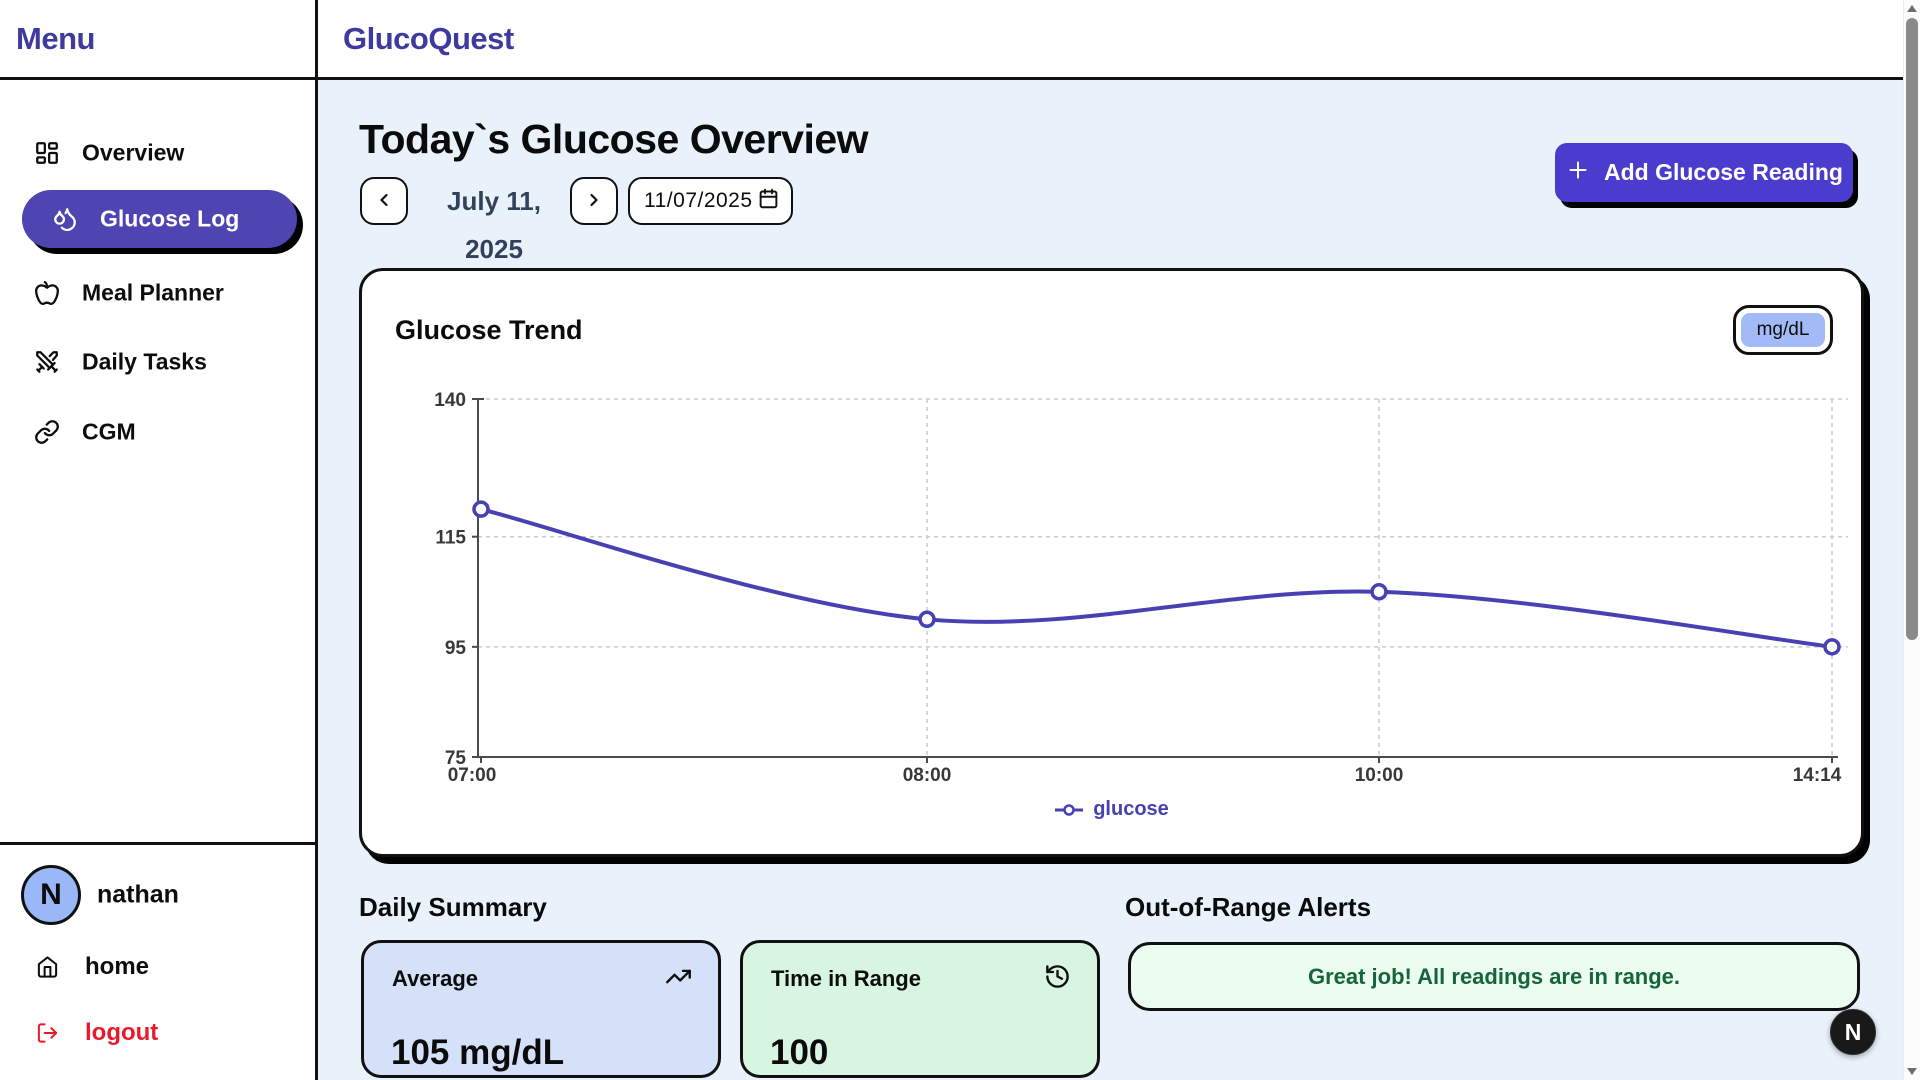 This screenshot has width=1920, height=1080. What do you see at coordinates (698, 200) in the screenshot?
I see `date-picker-value: 11/07/2025` at bounding box center [698, 200].